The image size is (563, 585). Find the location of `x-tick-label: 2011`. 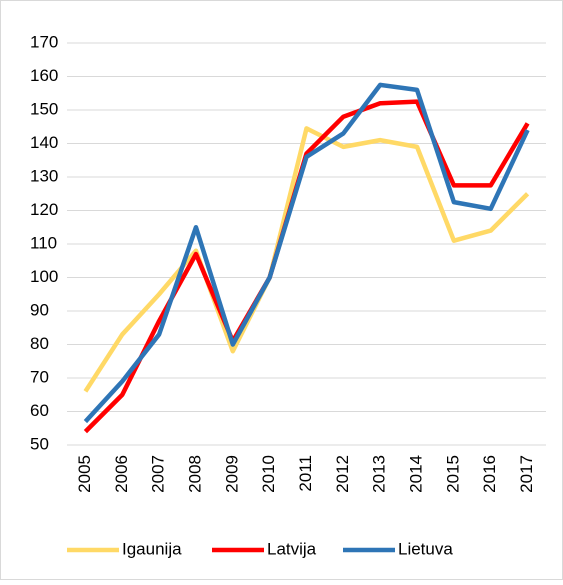

x-tick-label: 2011 is located at coordinates (305, 473).